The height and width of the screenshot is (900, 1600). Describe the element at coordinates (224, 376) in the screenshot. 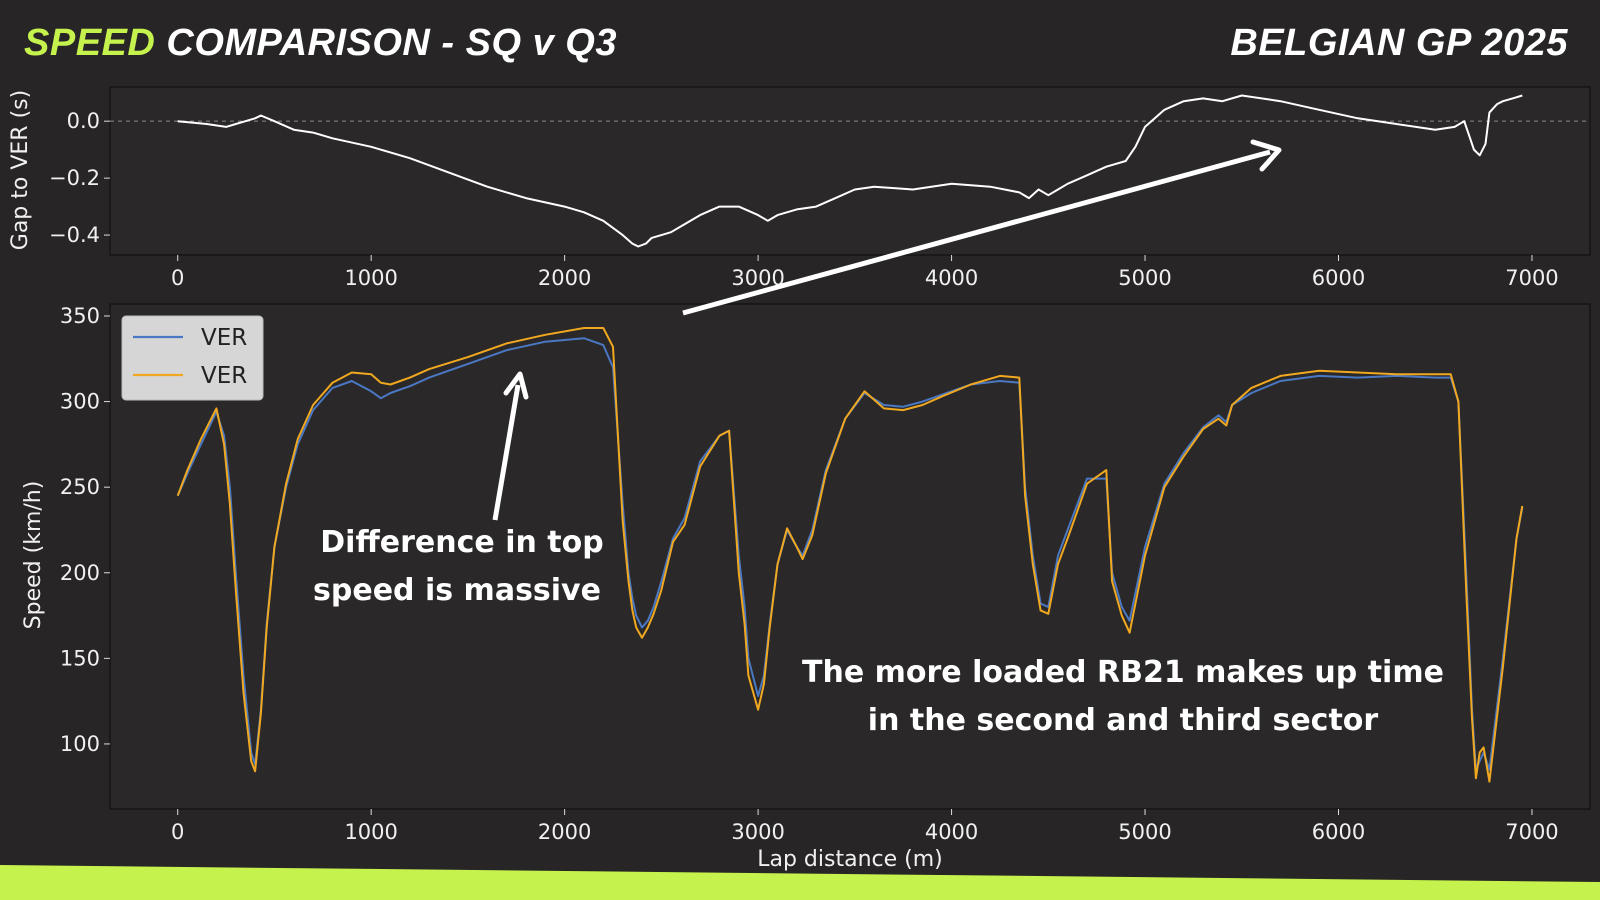

I see `legend-label-q3: VER` at that location.